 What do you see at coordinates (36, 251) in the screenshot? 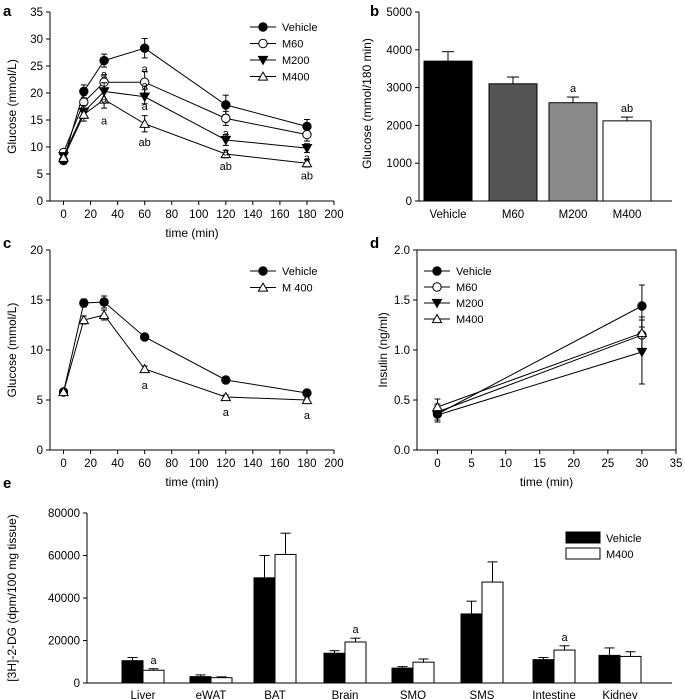
I see `panel-c-y-tick-label: 20` at bounding box center [36, 251].